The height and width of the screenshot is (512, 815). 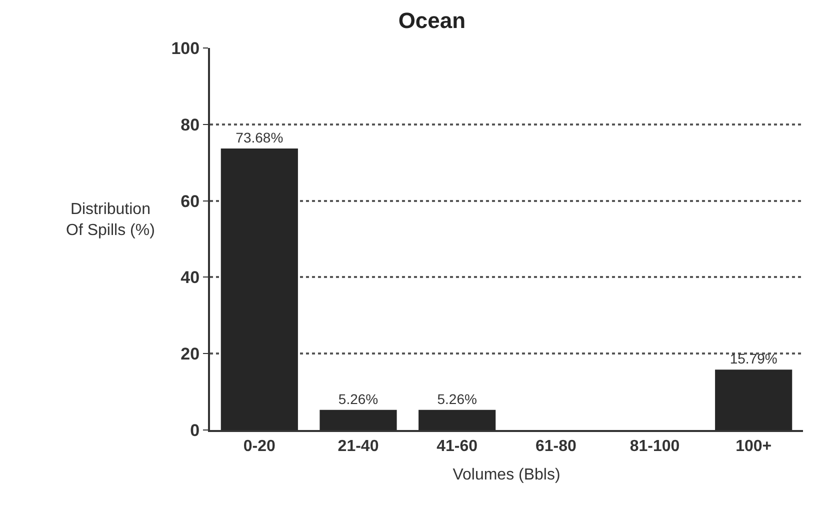 What do you see at coordinates (432, 21) in the screenshot?
I see `chart-title: Ocean` at bounding box center [432, 21].